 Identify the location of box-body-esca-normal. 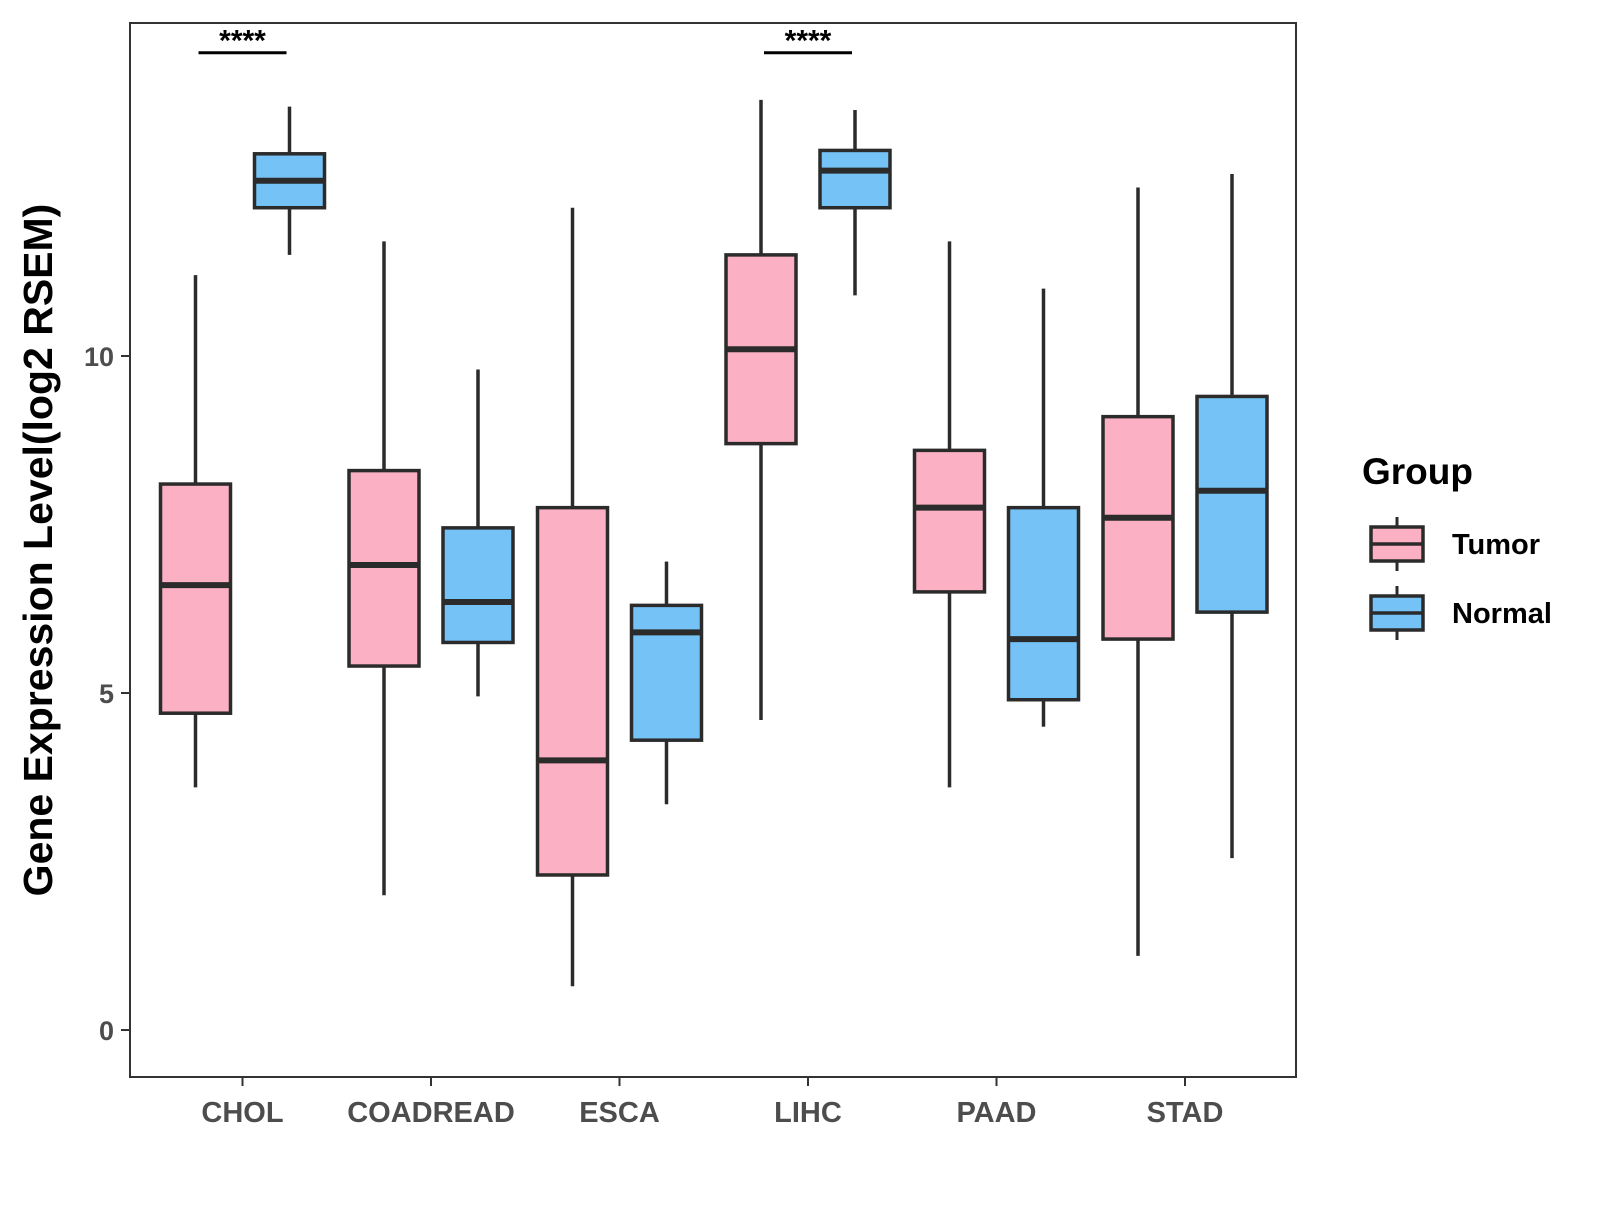
(666, 672).